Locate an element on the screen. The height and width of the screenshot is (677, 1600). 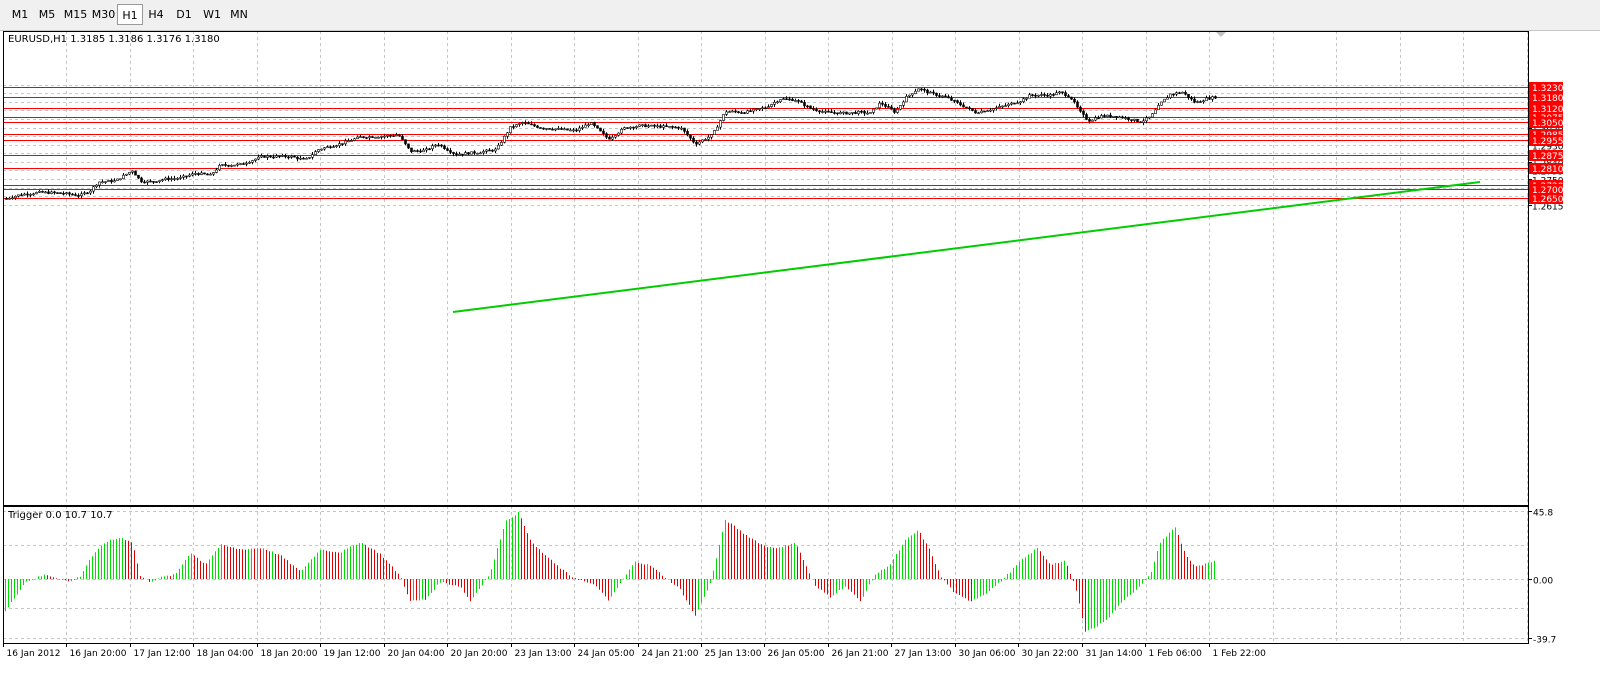
timeframe-d1-button: D1 is located at coordinates (184, 14).